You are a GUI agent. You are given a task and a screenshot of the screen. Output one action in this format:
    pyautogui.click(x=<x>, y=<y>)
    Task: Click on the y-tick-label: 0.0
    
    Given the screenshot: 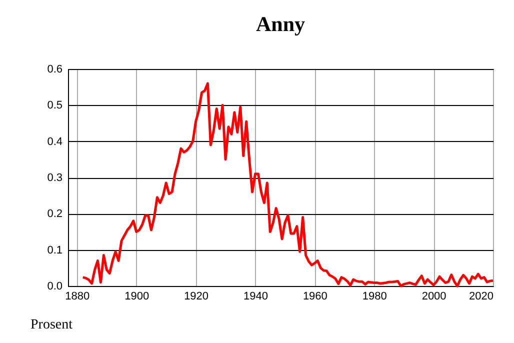 What is the action you would take?
    pyautogui.click(x=54, y=286)
    